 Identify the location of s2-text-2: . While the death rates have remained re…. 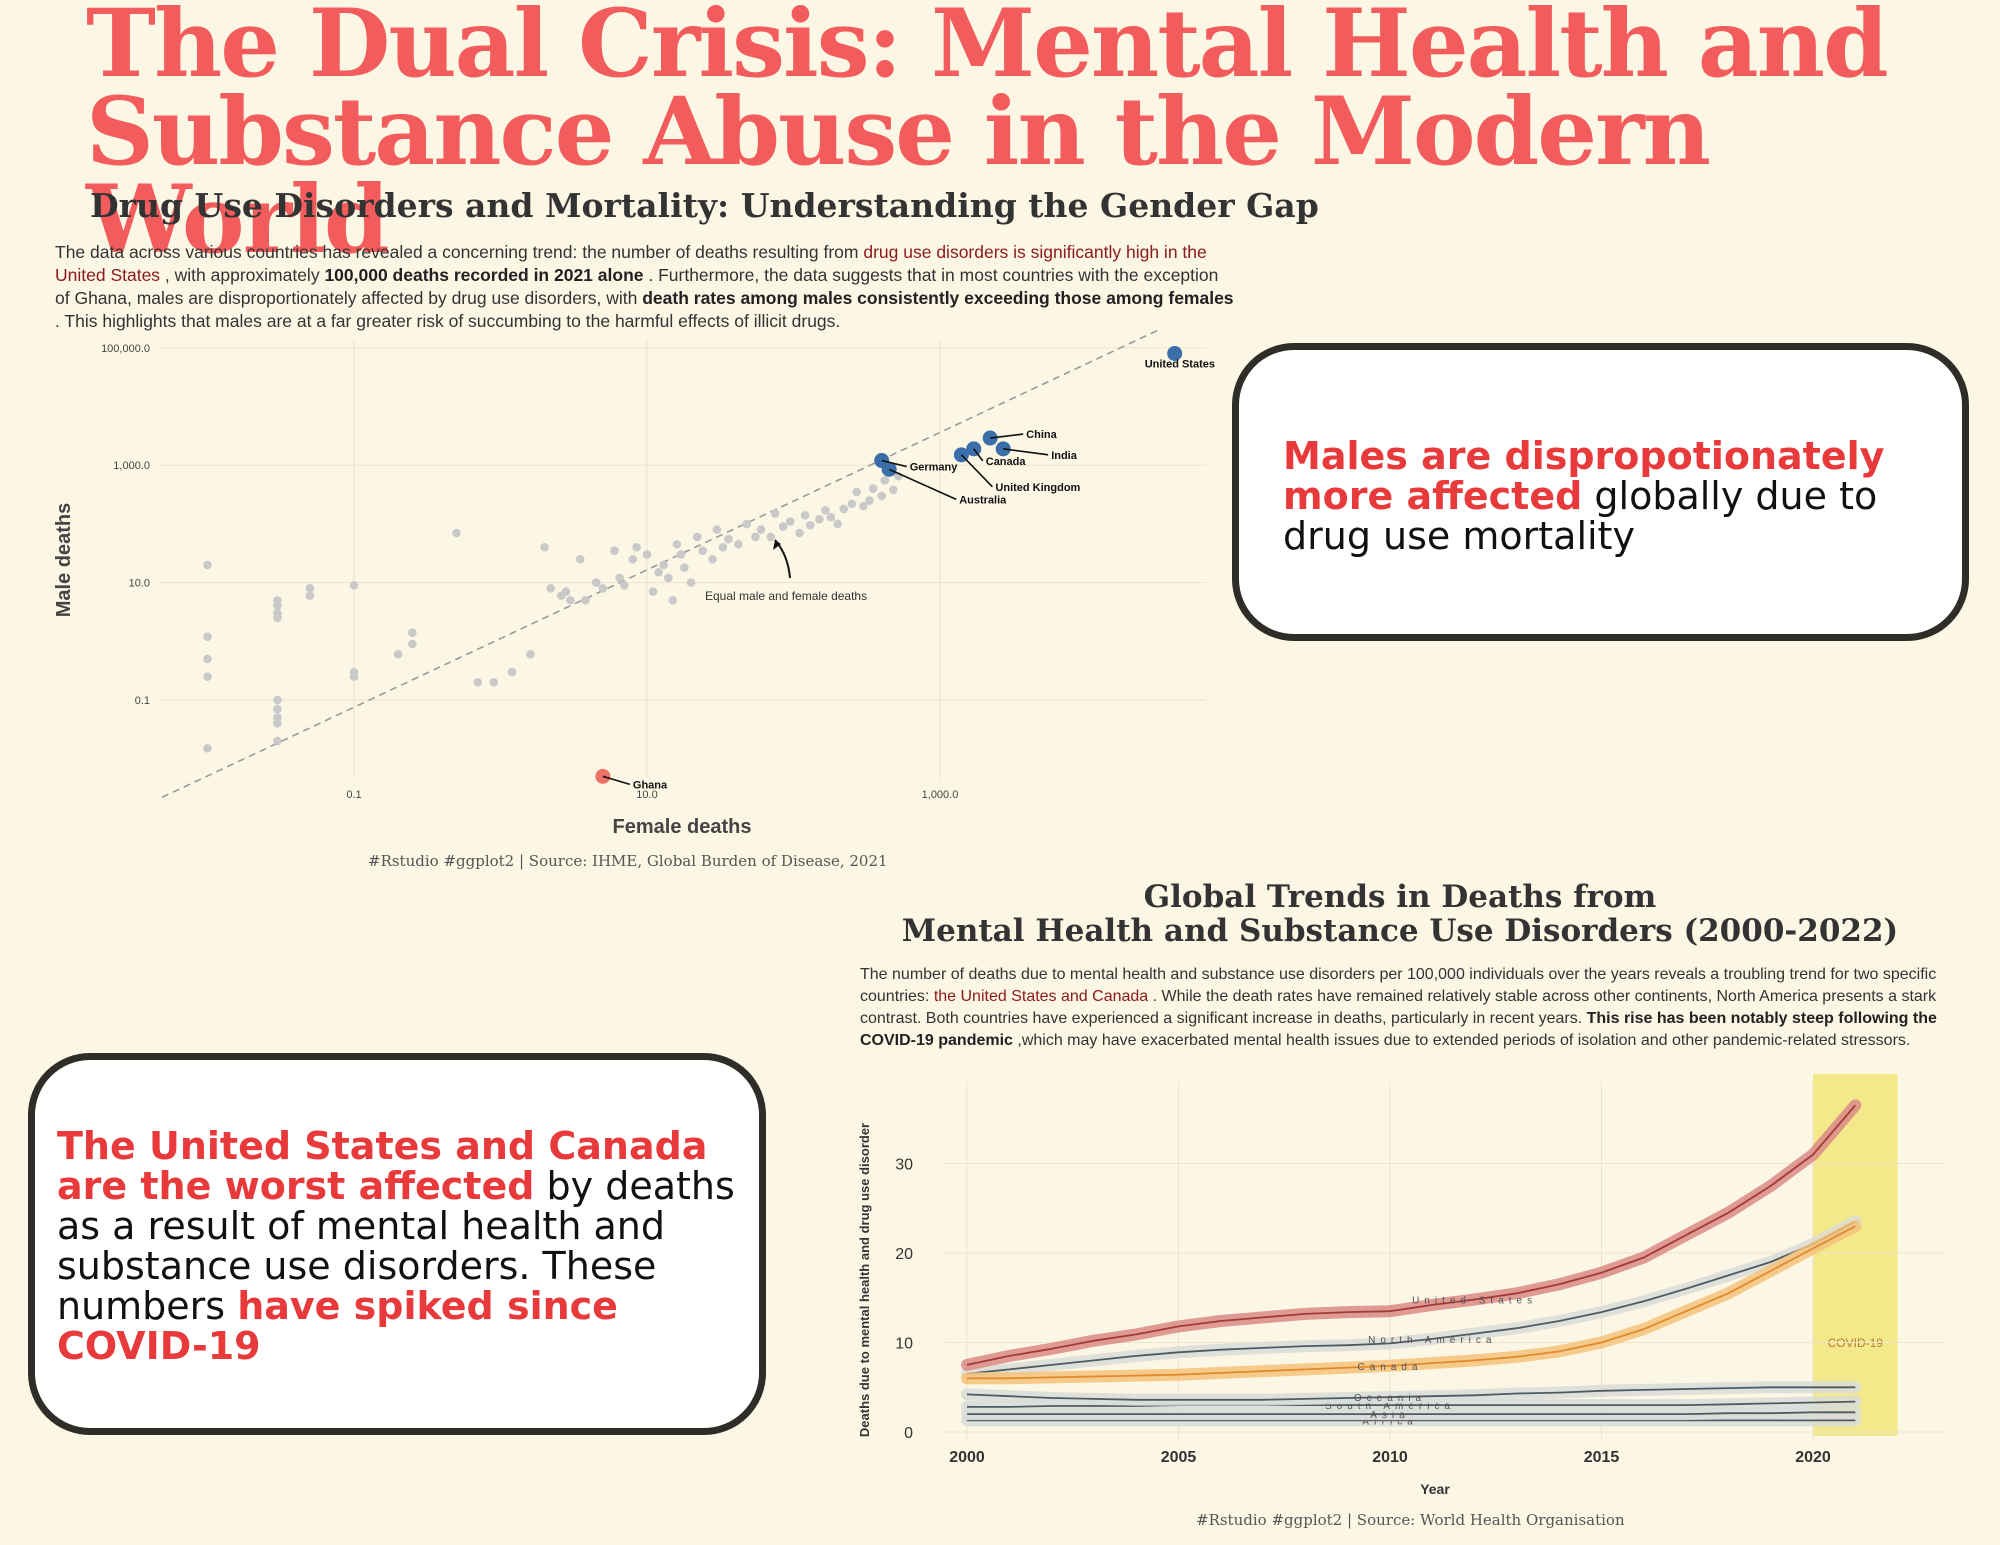
(1398, 1007).